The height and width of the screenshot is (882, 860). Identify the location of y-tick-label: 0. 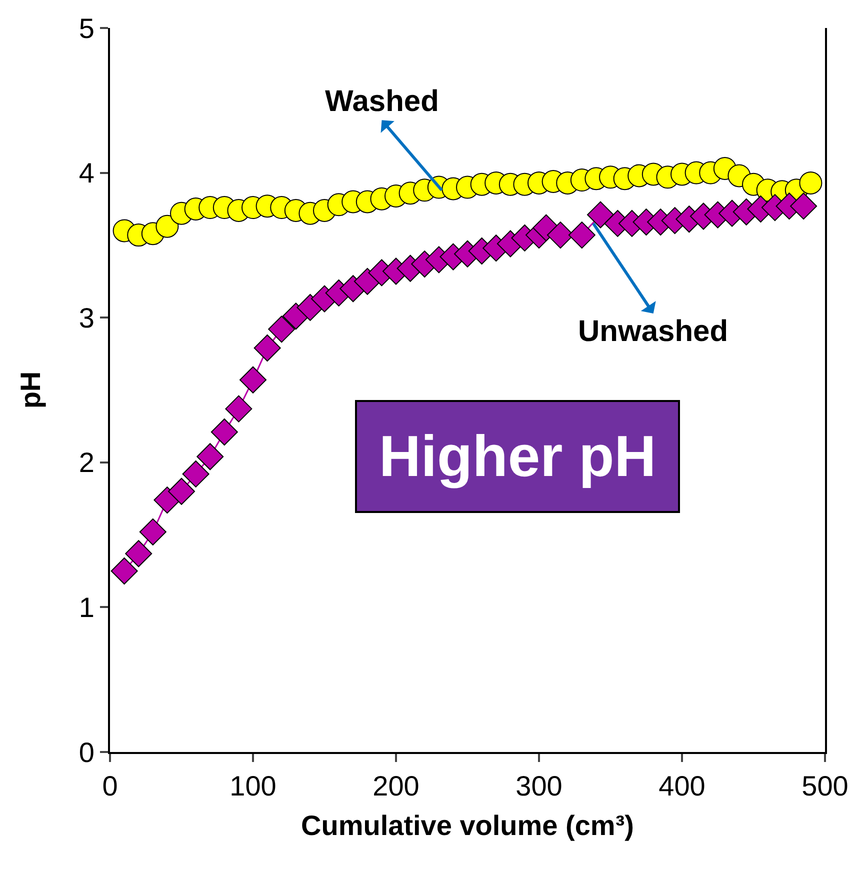
(86, 752).